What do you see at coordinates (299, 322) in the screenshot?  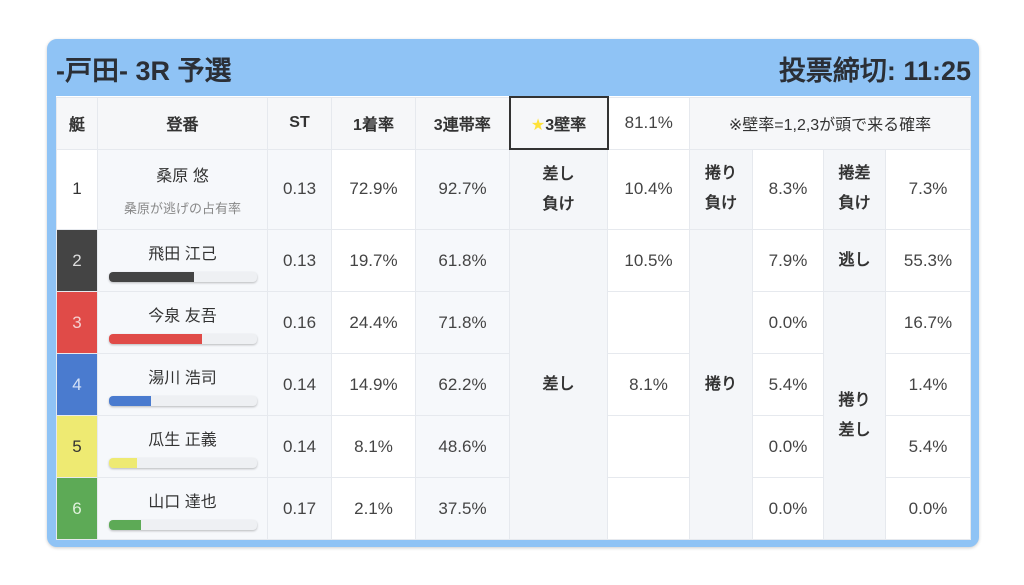 I see `start-timing: 0.16` at bounding box center [299, 322].